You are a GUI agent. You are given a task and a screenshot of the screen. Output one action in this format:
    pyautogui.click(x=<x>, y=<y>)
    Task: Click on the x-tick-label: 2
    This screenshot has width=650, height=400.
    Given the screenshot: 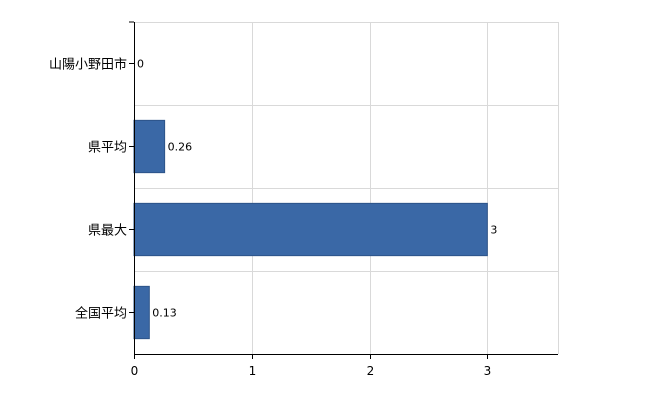 What is the action you would take?
    pyautogui.click(x=371, y=371)
    